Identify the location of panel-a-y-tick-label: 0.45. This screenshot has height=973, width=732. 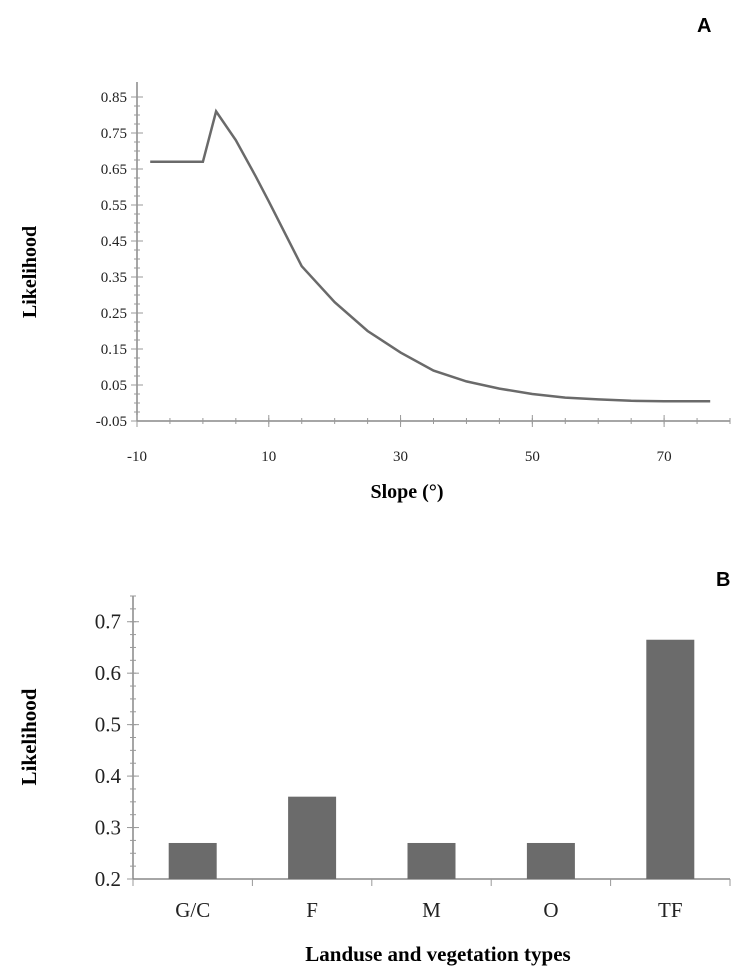
(114, 242).